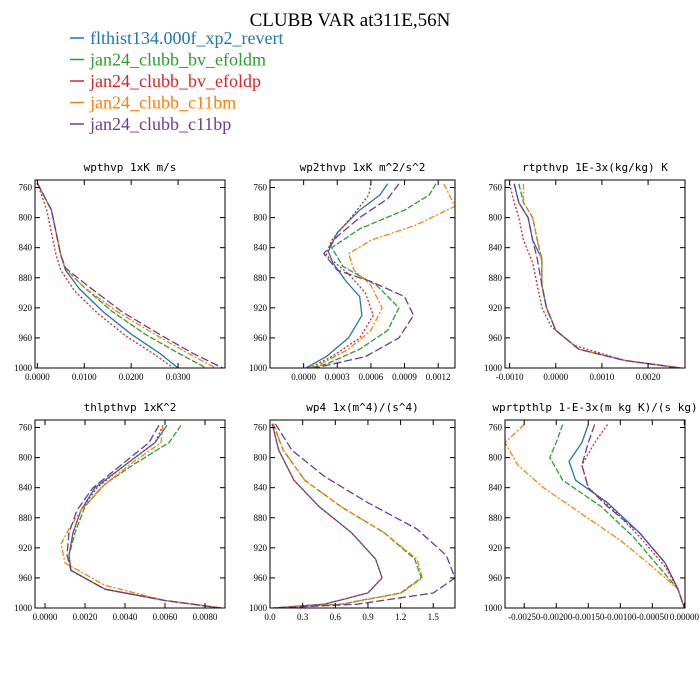  I want to click on panel-title: wpthvp 1xK m/s, so click(130, 167).